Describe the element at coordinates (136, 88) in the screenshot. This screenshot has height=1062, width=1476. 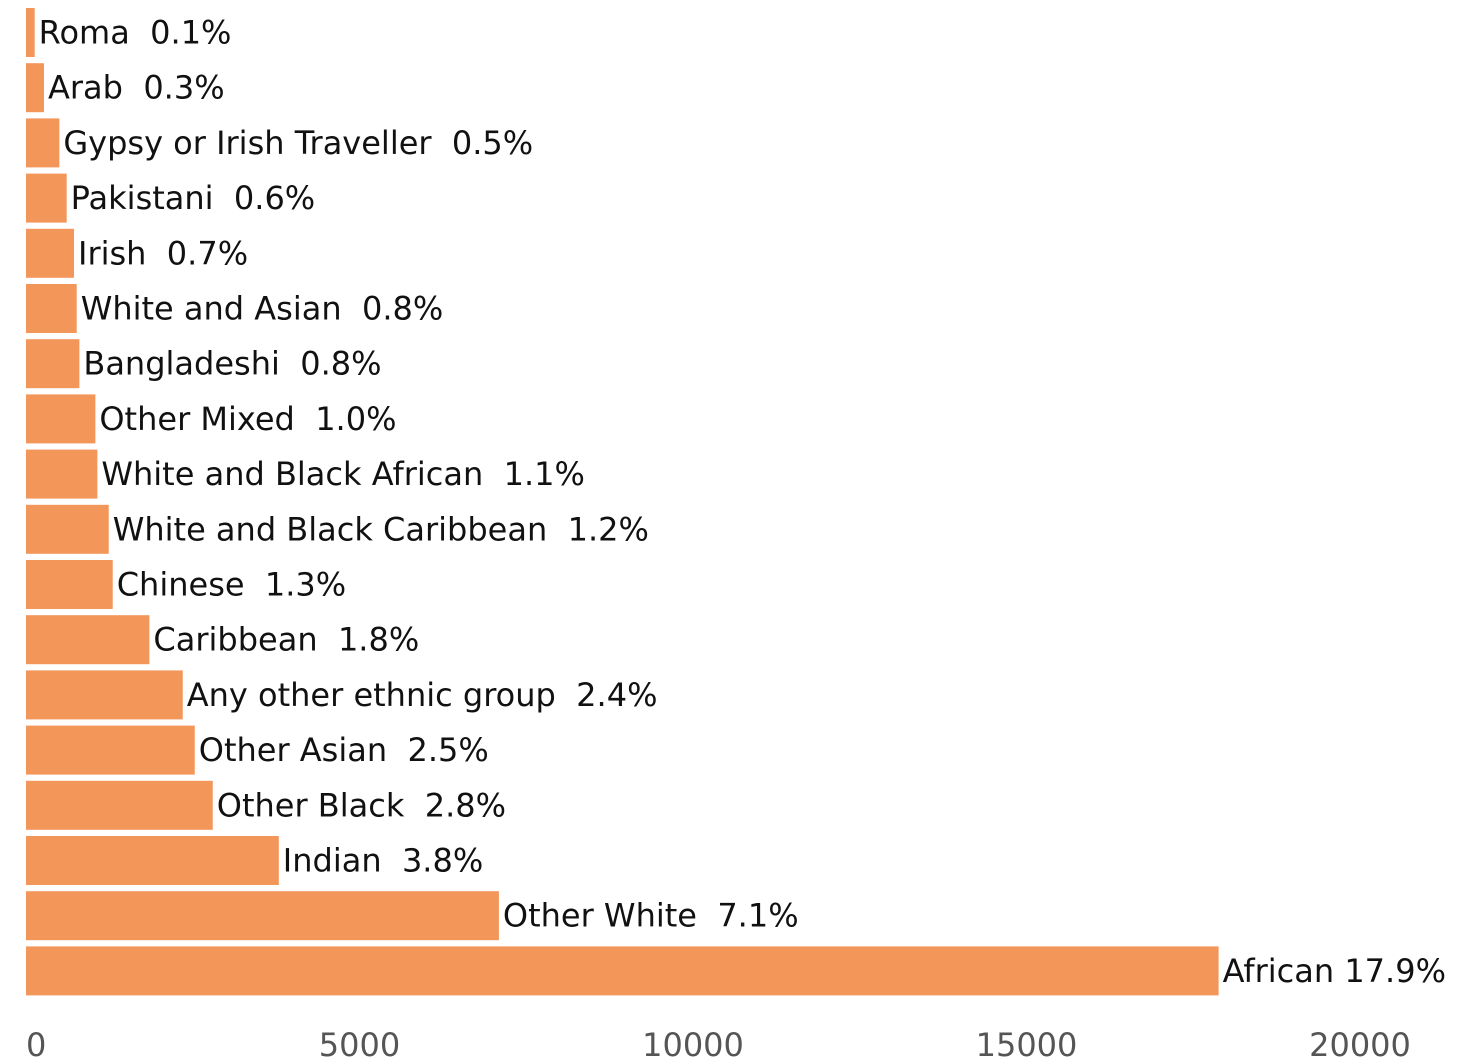
I see `bar-label: Arab 0.3%` at that location.